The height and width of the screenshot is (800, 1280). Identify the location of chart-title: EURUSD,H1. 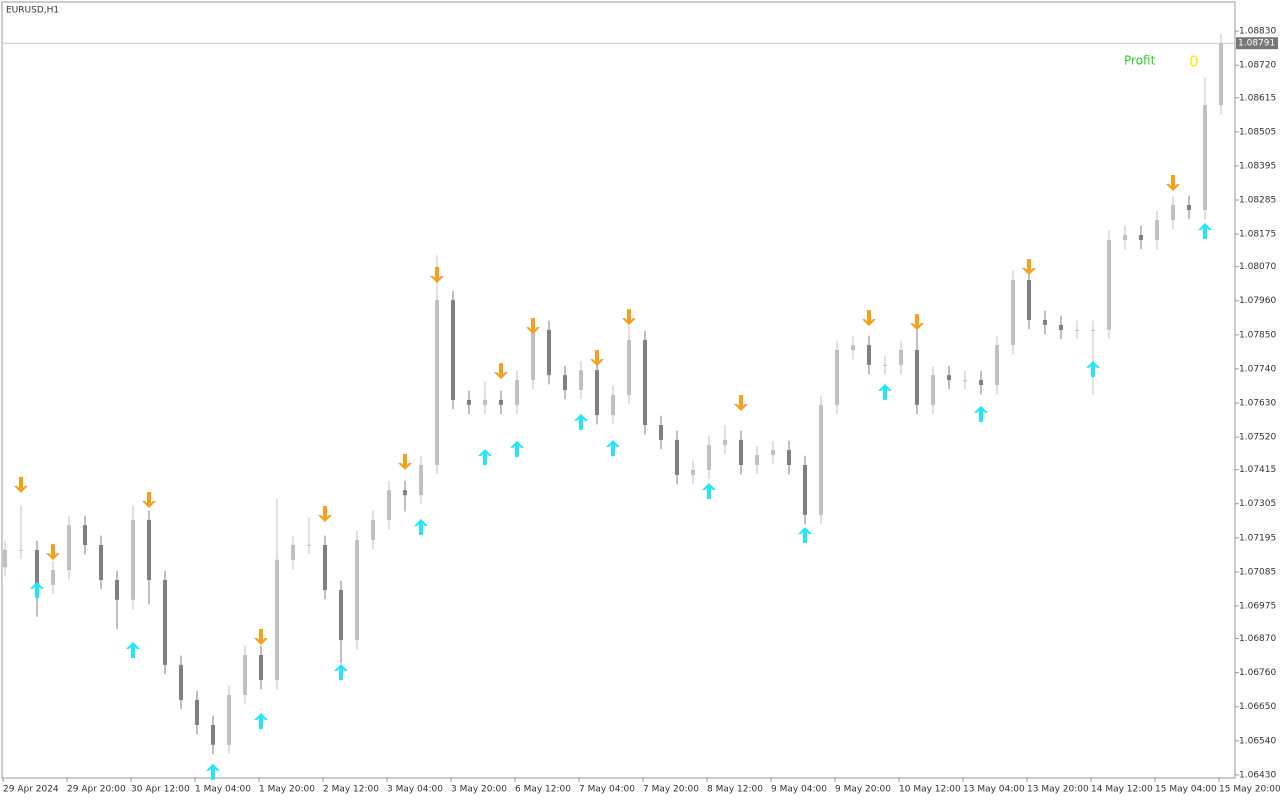
(32, 11).